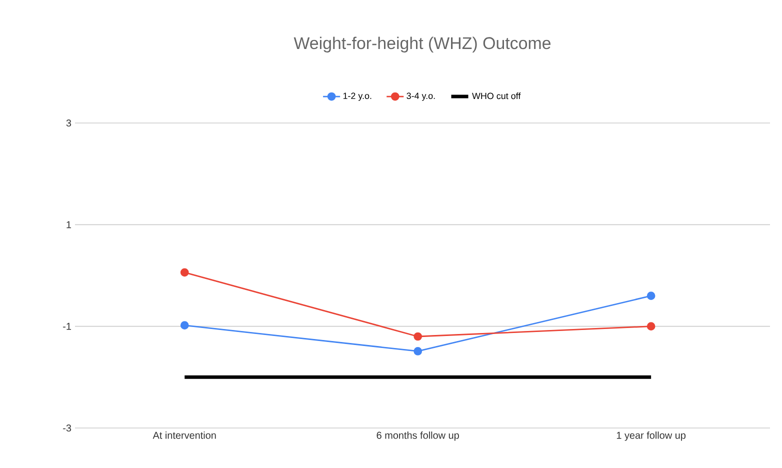  I want to click on y-tick-label: 3, so click(69, 123).